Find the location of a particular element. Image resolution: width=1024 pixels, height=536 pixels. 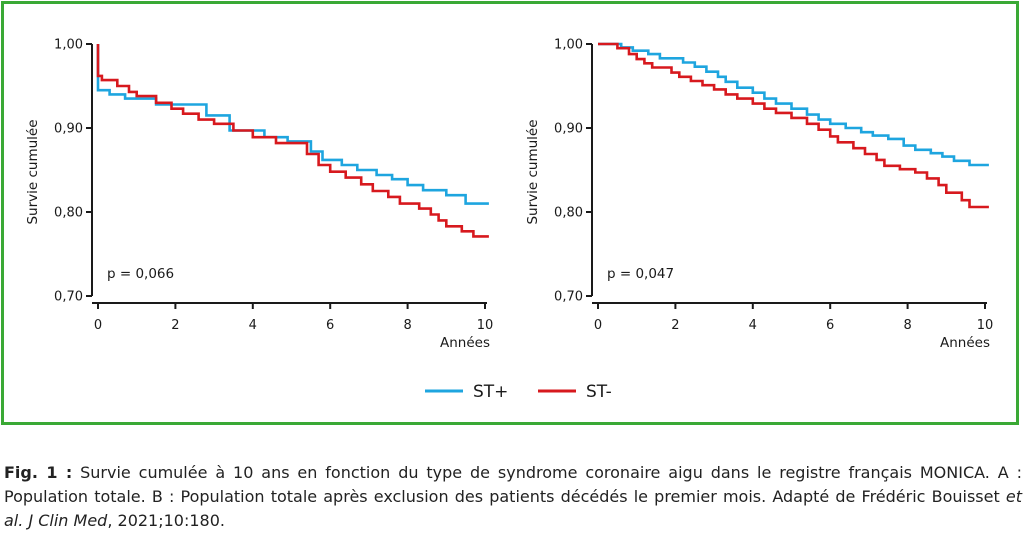

p-value-annotation: p = 0,066 is located at coordinates (140, 274).